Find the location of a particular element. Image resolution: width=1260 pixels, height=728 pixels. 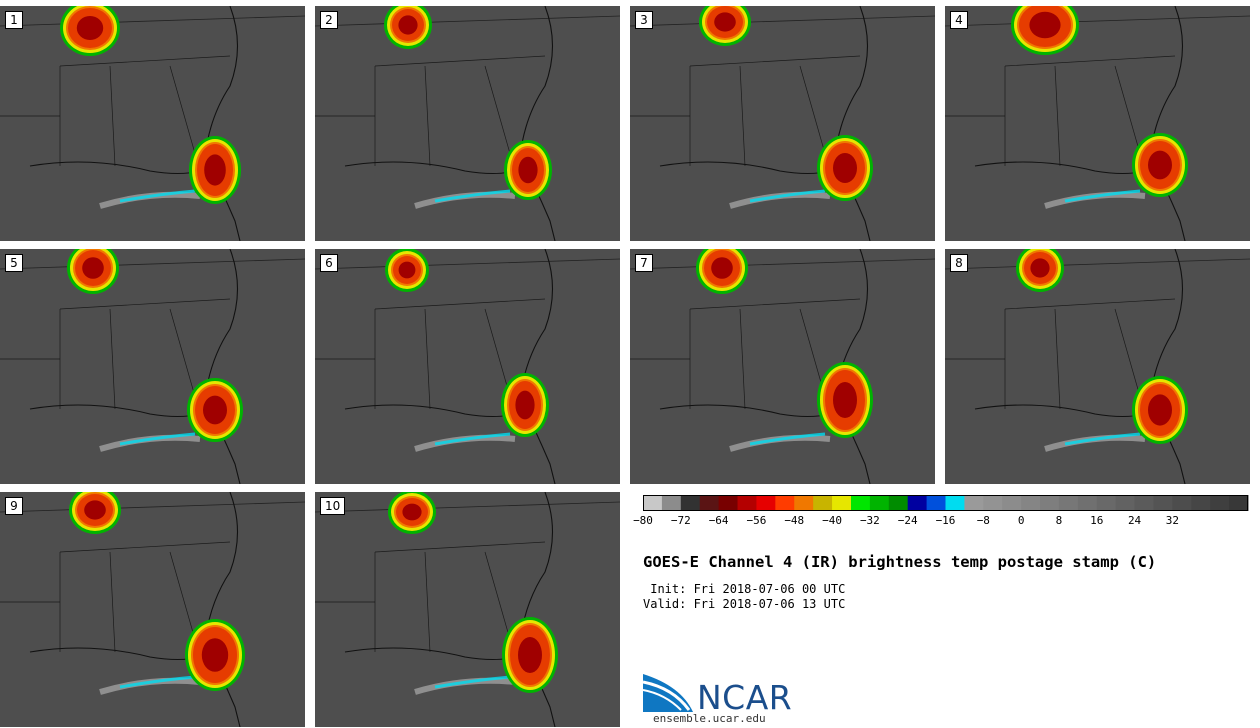

map-panel-7: 7 is located at coordinates (782, 366).